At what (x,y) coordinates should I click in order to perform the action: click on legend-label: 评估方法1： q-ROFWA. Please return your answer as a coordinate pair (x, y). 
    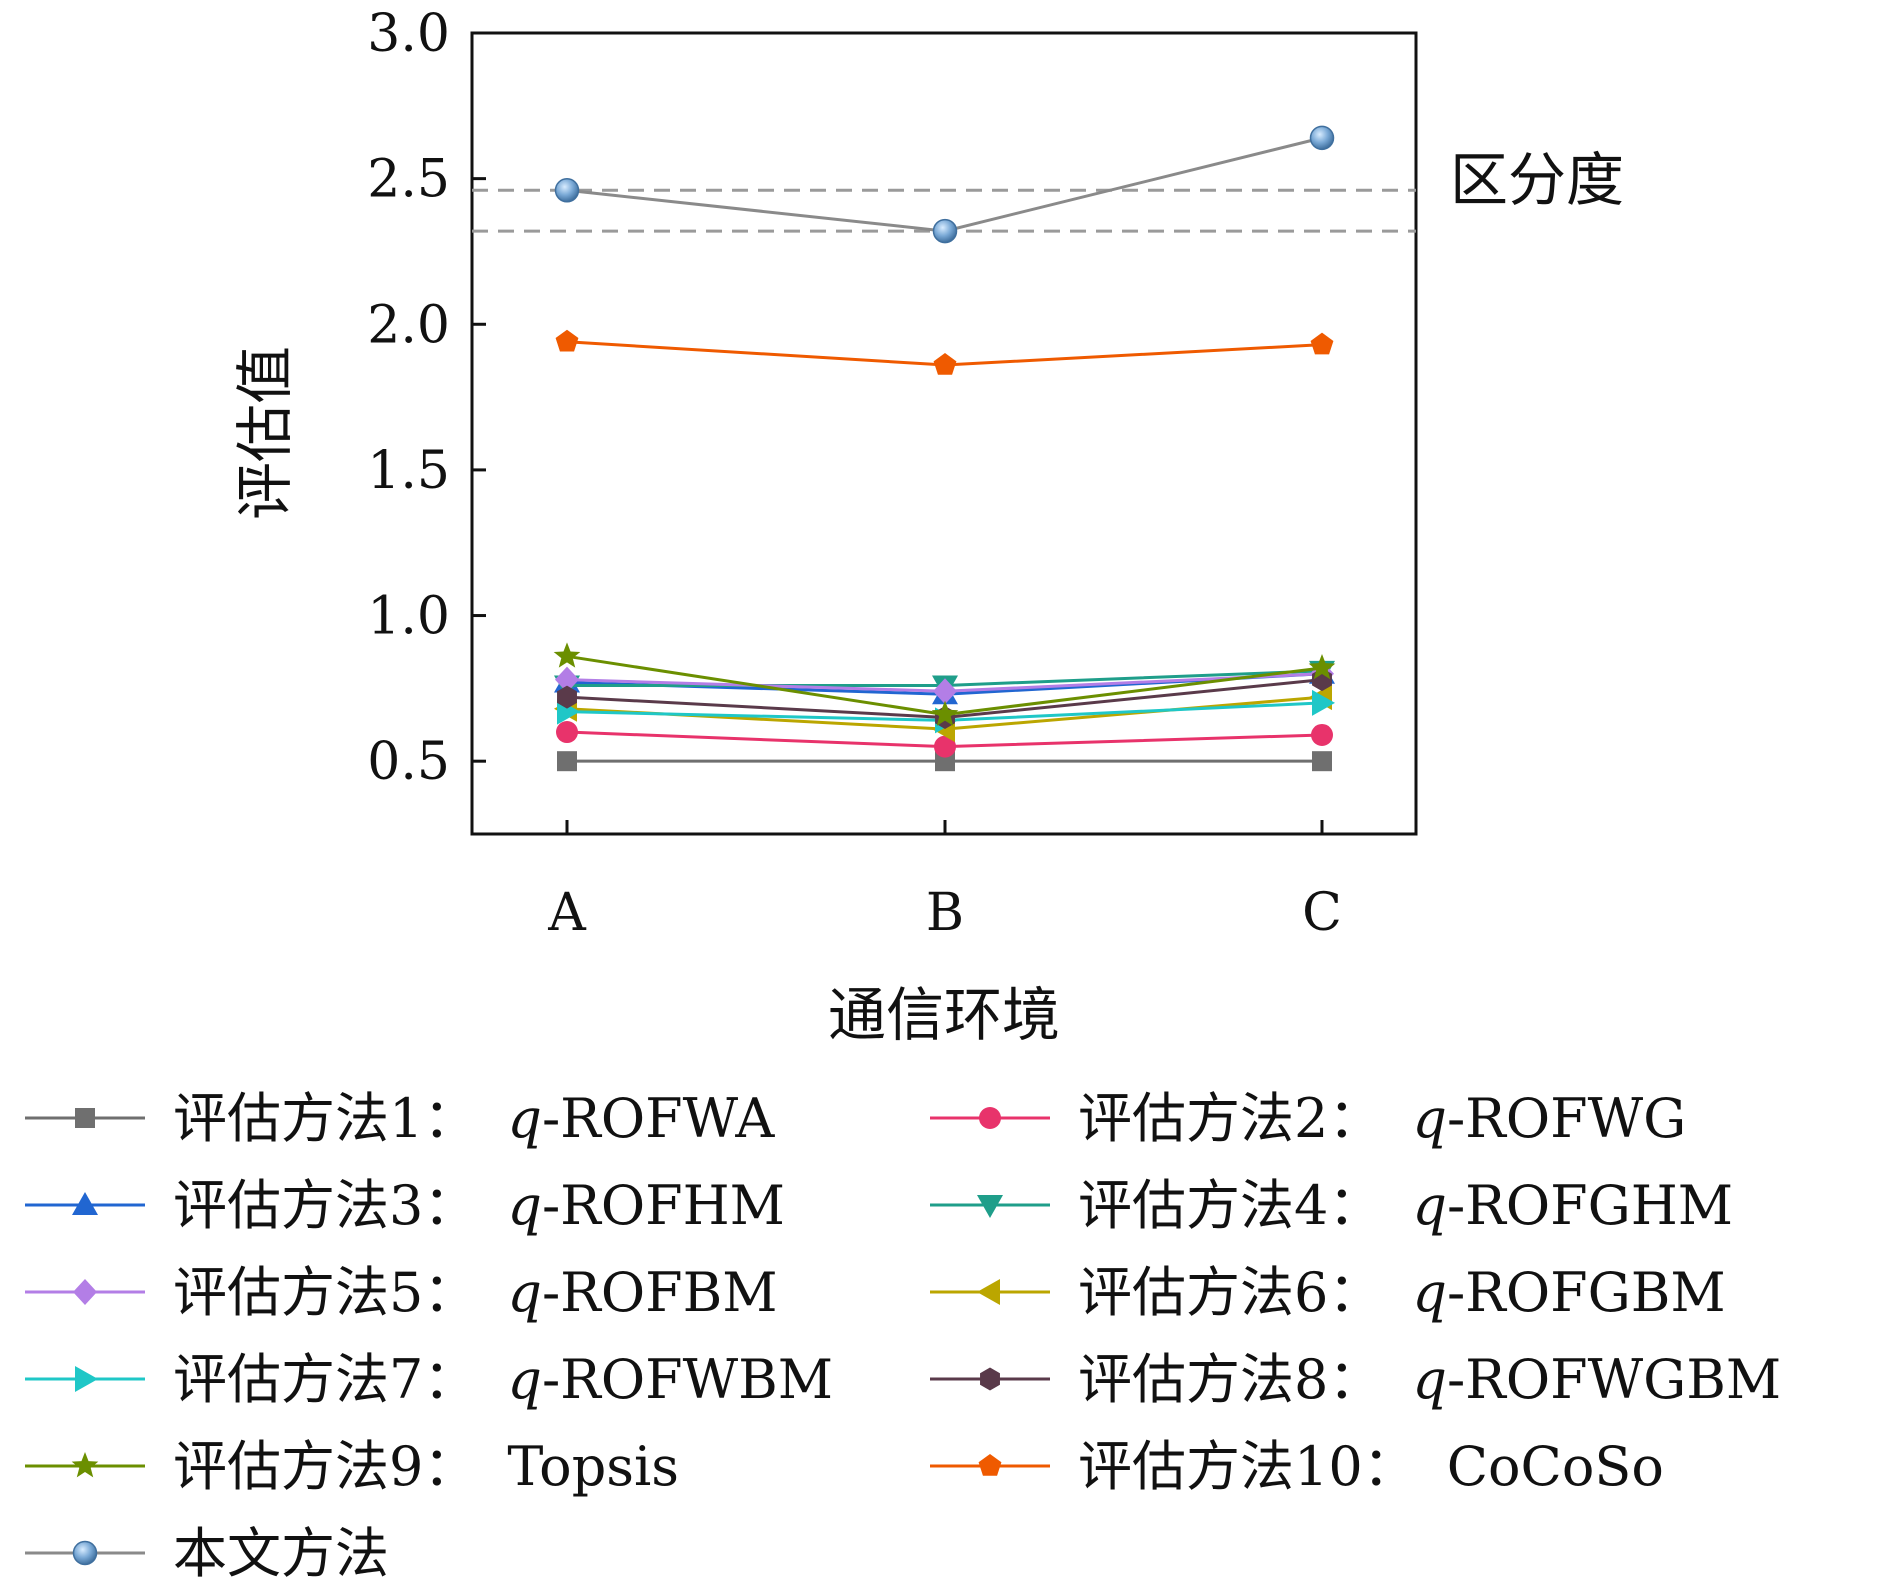
    Looking at the image, I should click on (474, 1118).